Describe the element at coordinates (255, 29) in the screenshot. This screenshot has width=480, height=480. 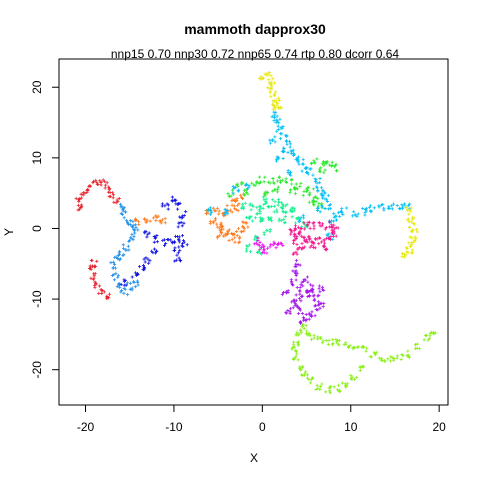
I see `chart-title: mammoth dapprox30` at that location.